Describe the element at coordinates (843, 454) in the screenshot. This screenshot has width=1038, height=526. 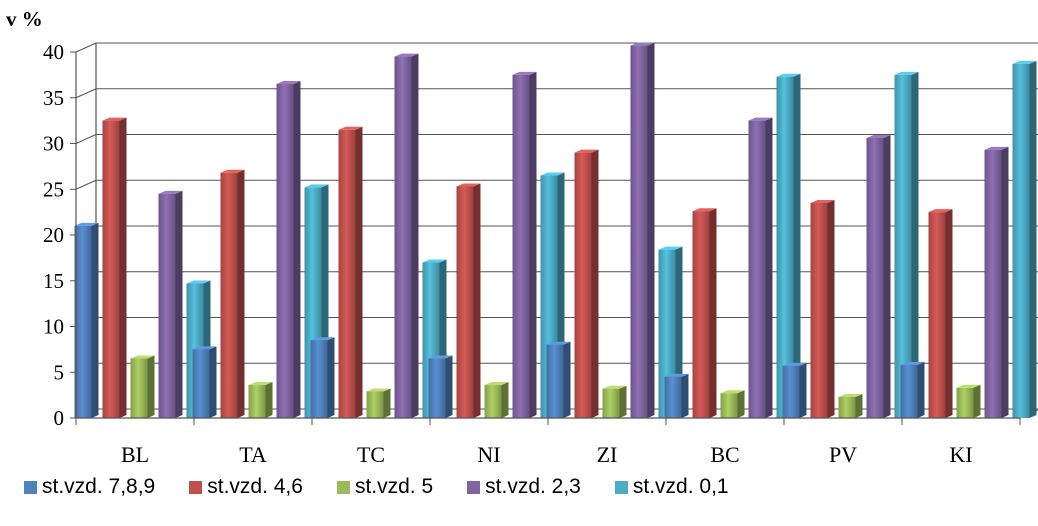
I see `x-tick-label: PV` at that location.